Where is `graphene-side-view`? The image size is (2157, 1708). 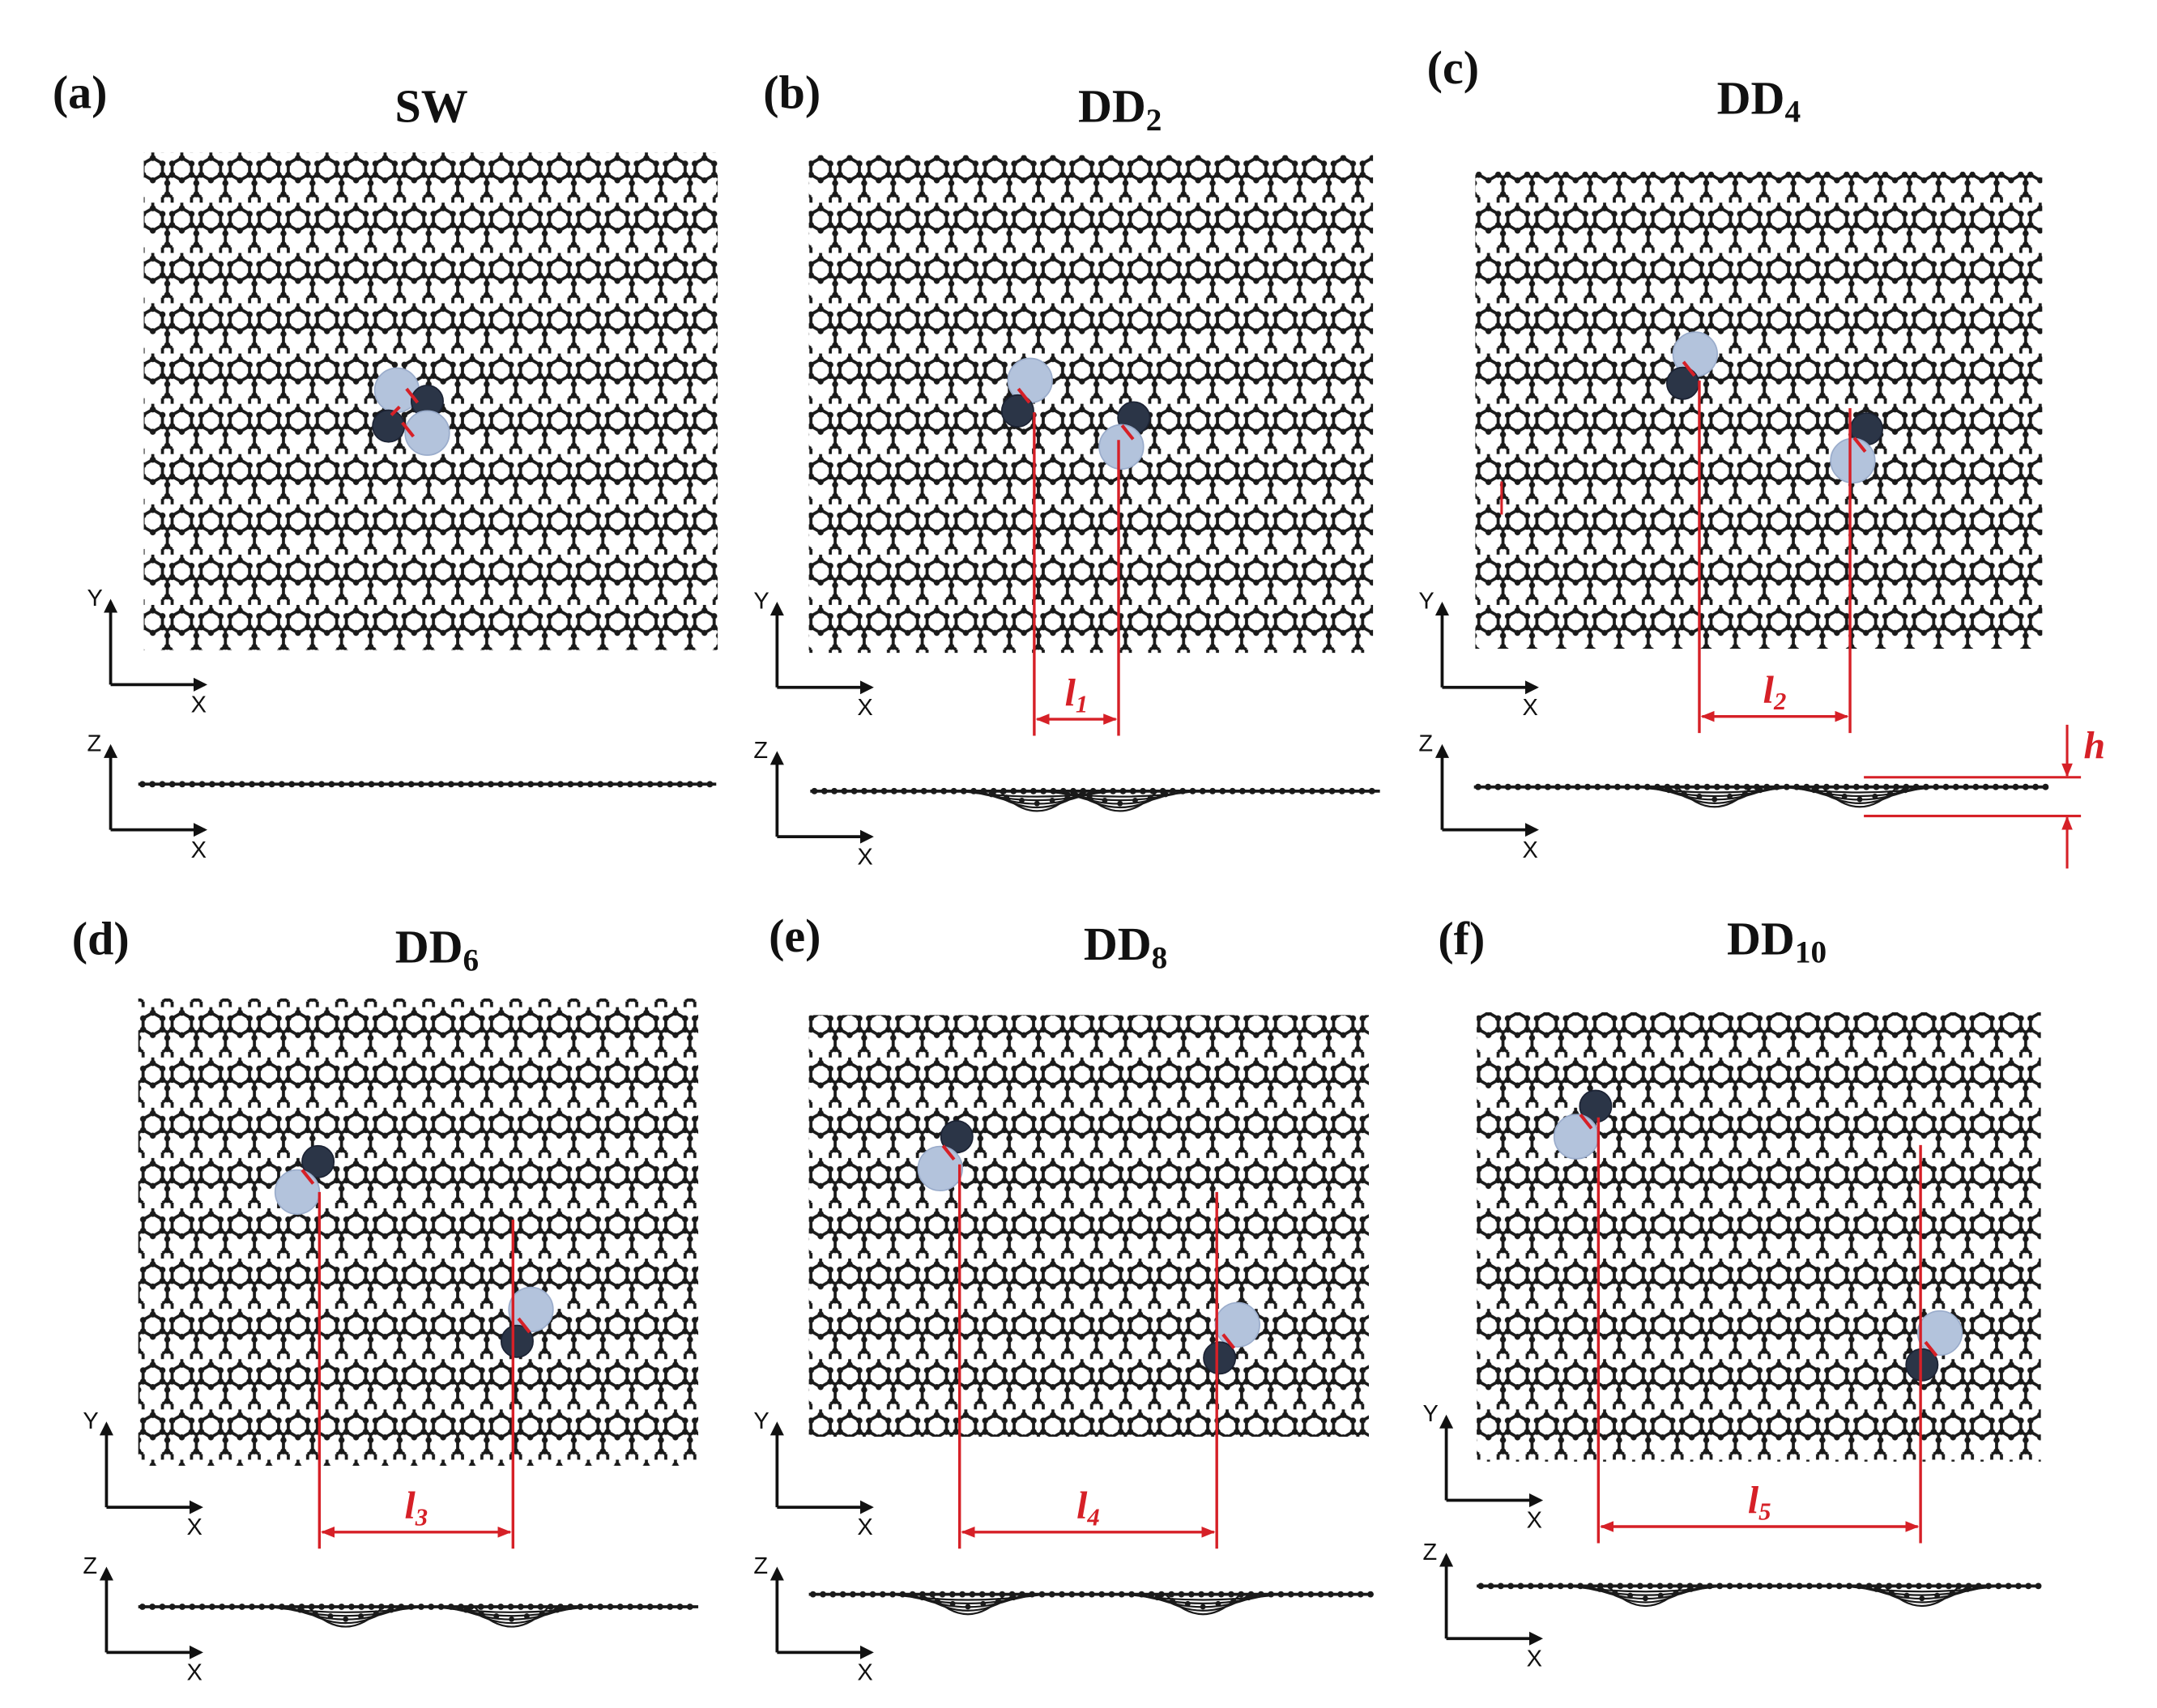
graphene-side-view is located at coordinates (1759, 1595).